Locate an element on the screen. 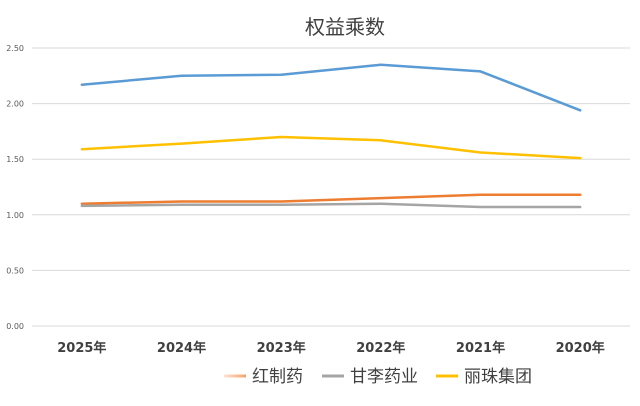  x-tick-label: 2020年 is located at coordinates (580, 348).